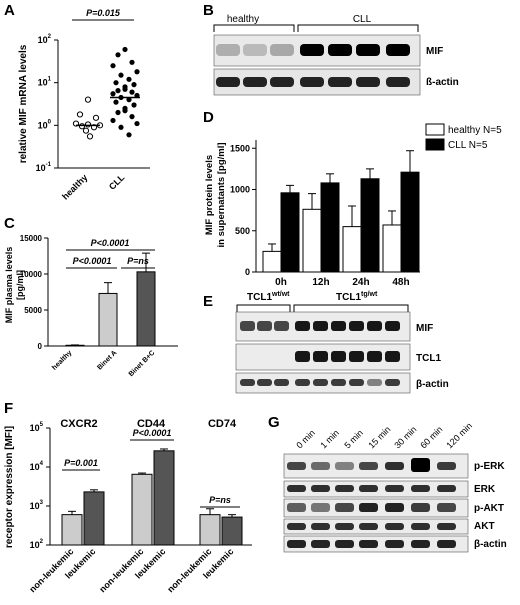 Image resolution: width=520 pixels, height=605 pixels. I want to click on blot-label-erk: ERK, so click(485, 489).